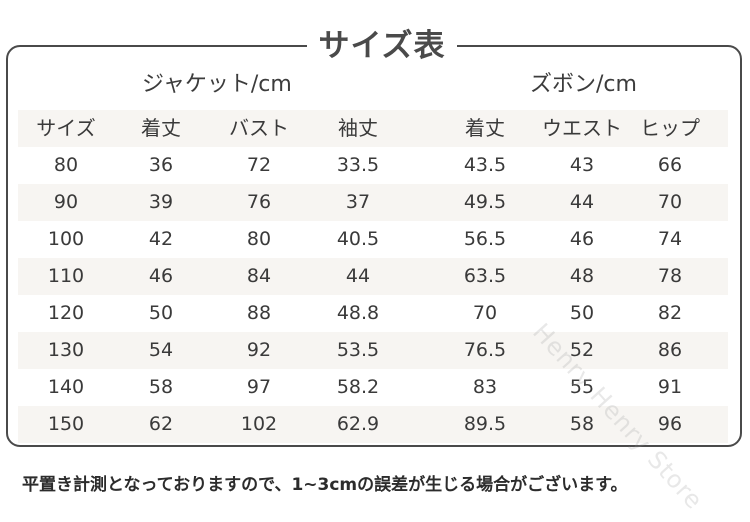  I want to click on table-cell: 54, so click(161, 350).